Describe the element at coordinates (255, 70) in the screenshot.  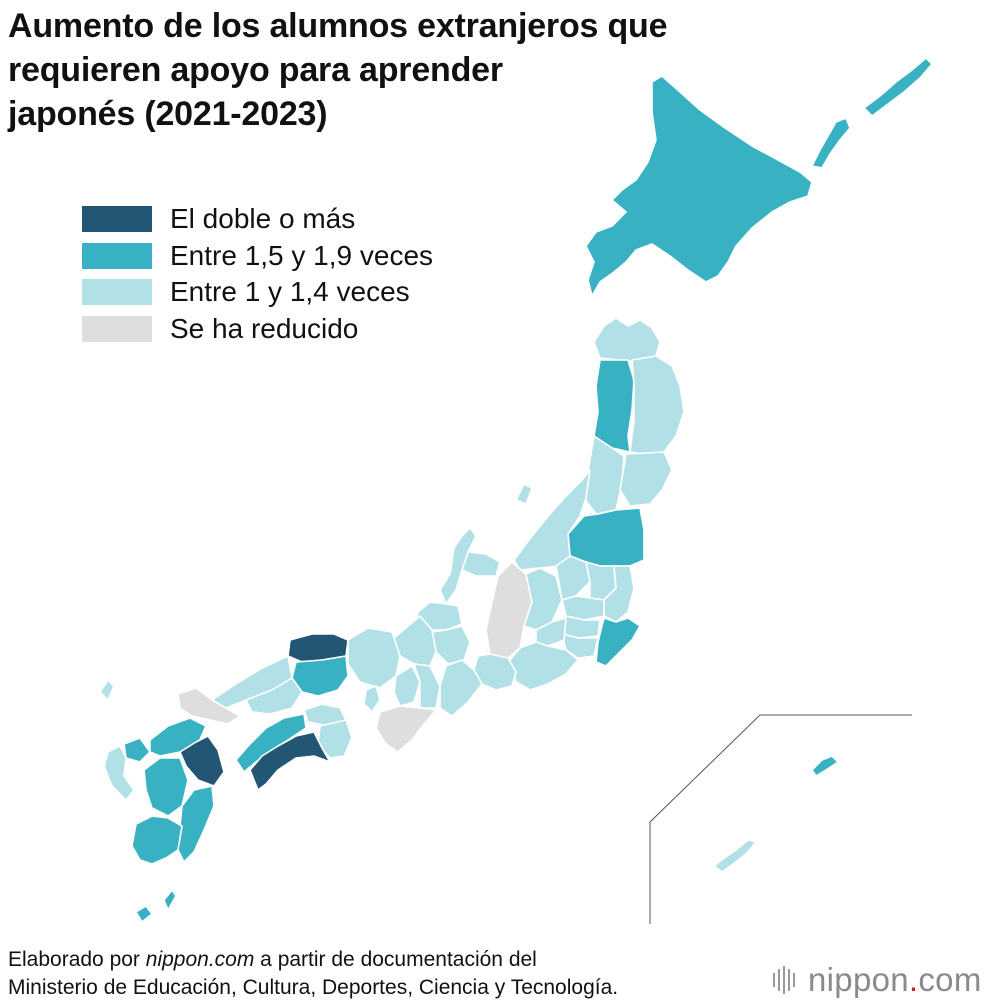
I see `title-line-2: requieren apoyo para aprender` at that location.